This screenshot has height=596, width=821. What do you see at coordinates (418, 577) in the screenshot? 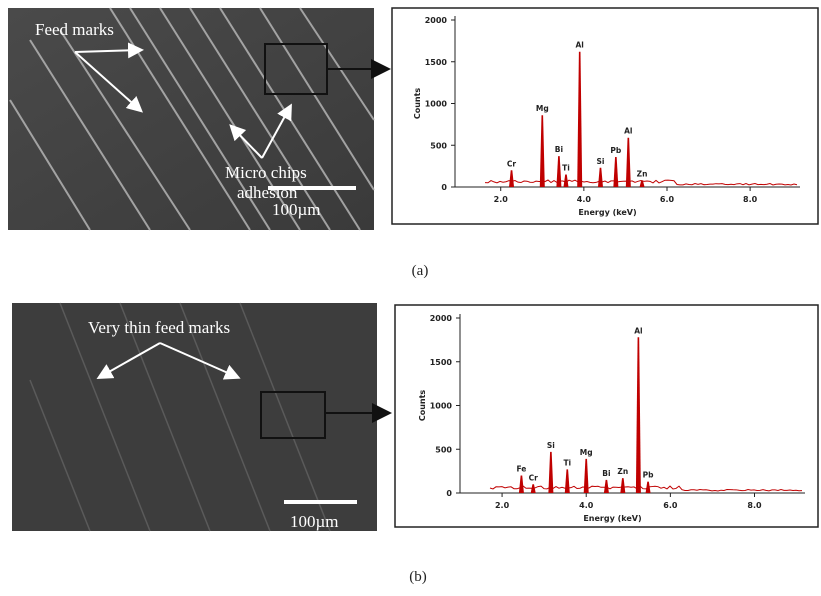
I see `caption: (b)` at bounding box center [418, 577].